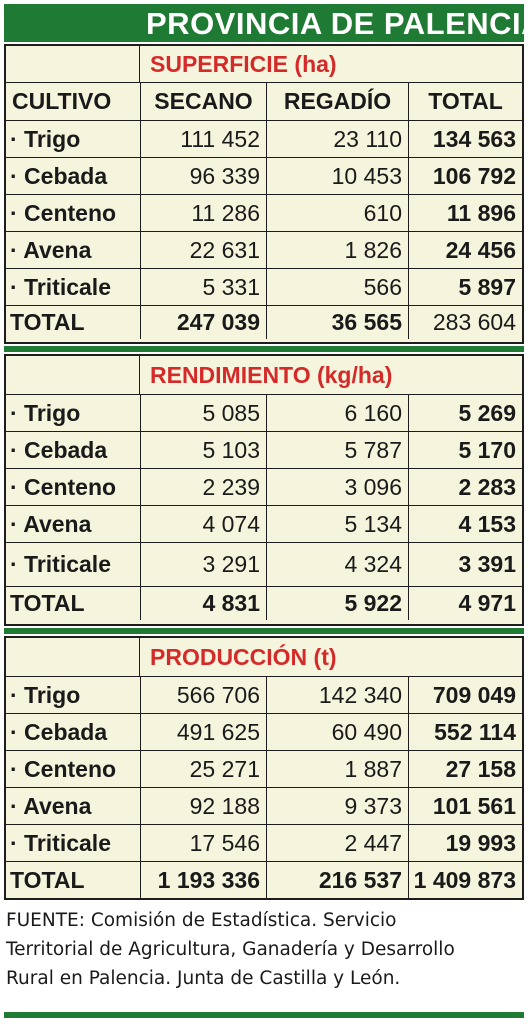  Describe the element at coordinates (203, 769) in the screenshot. I see `secano-value: 25 271` at that location.